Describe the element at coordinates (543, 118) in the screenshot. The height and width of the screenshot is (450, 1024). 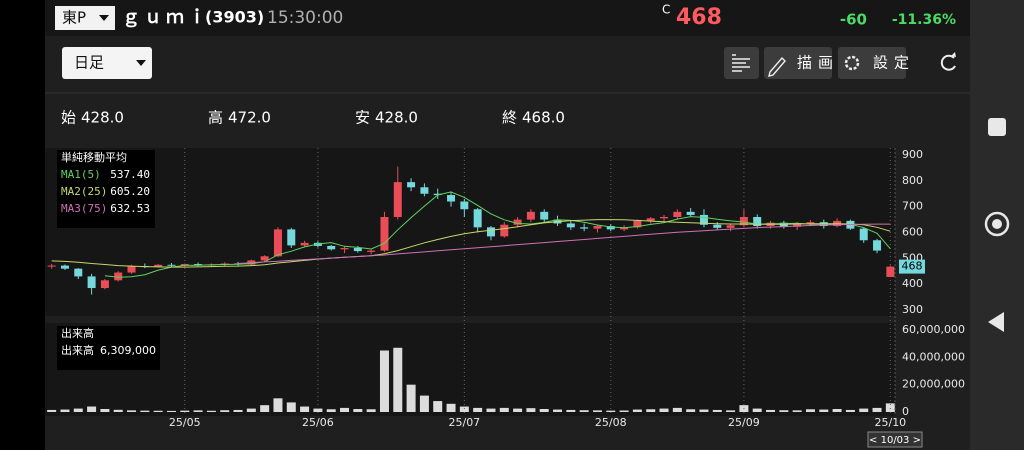
I see `ohlc-value: 468.0` at that location.